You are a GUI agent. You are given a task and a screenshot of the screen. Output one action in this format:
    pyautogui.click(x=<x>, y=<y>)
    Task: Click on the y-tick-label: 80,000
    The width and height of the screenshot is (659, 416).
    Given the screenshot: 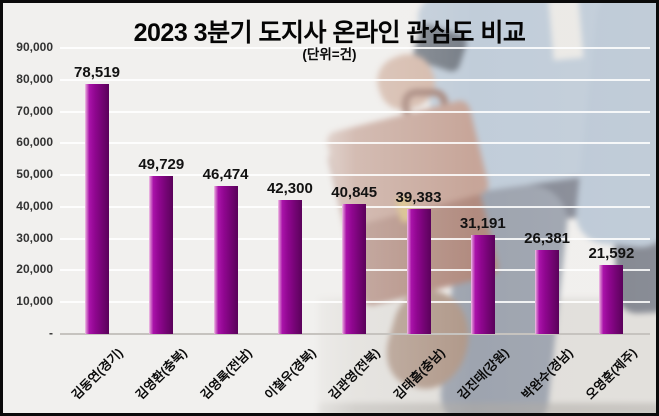 What is the action you would take?
    pyautogui.click(x=34, y=78)
    